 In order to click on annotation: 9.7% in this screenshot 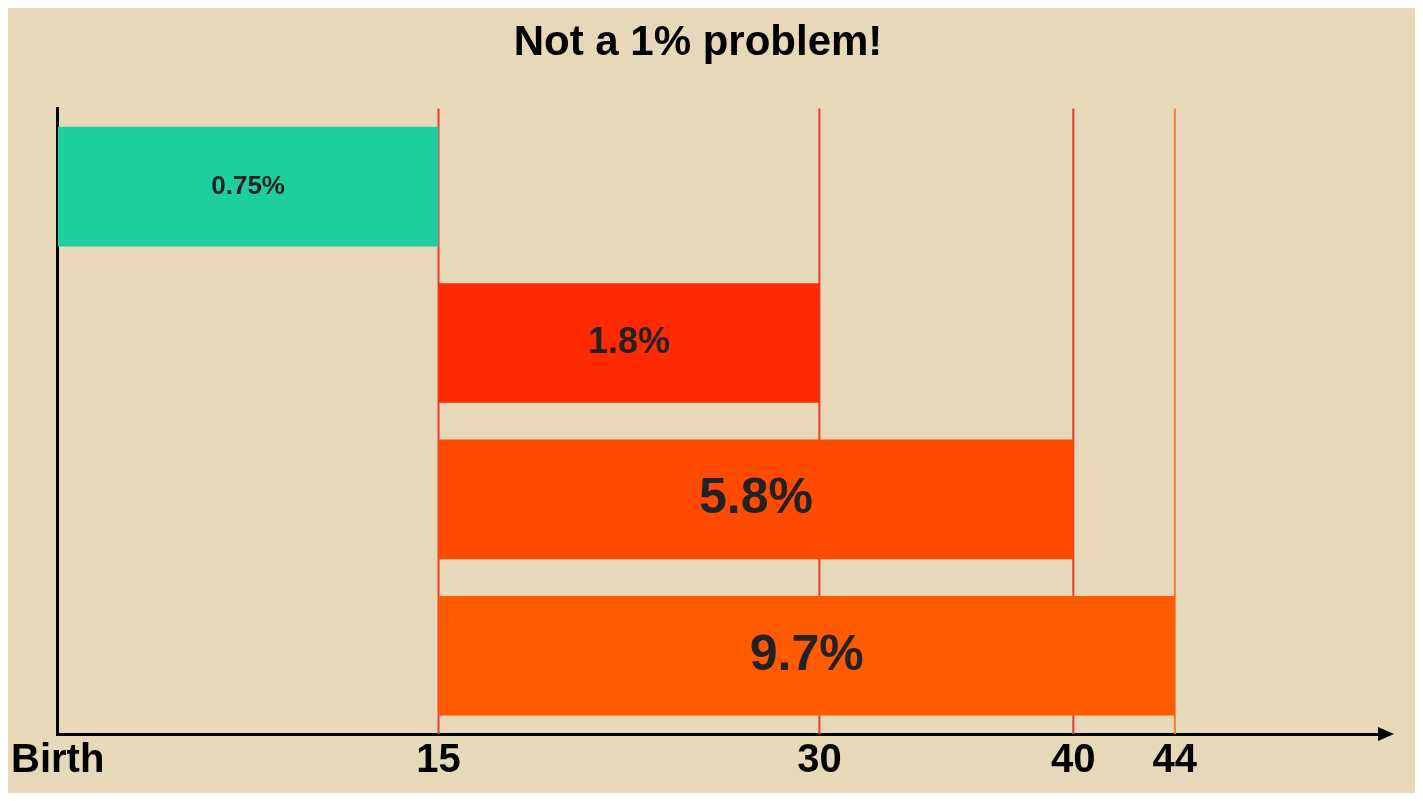, I will do `click(806, 652)`.